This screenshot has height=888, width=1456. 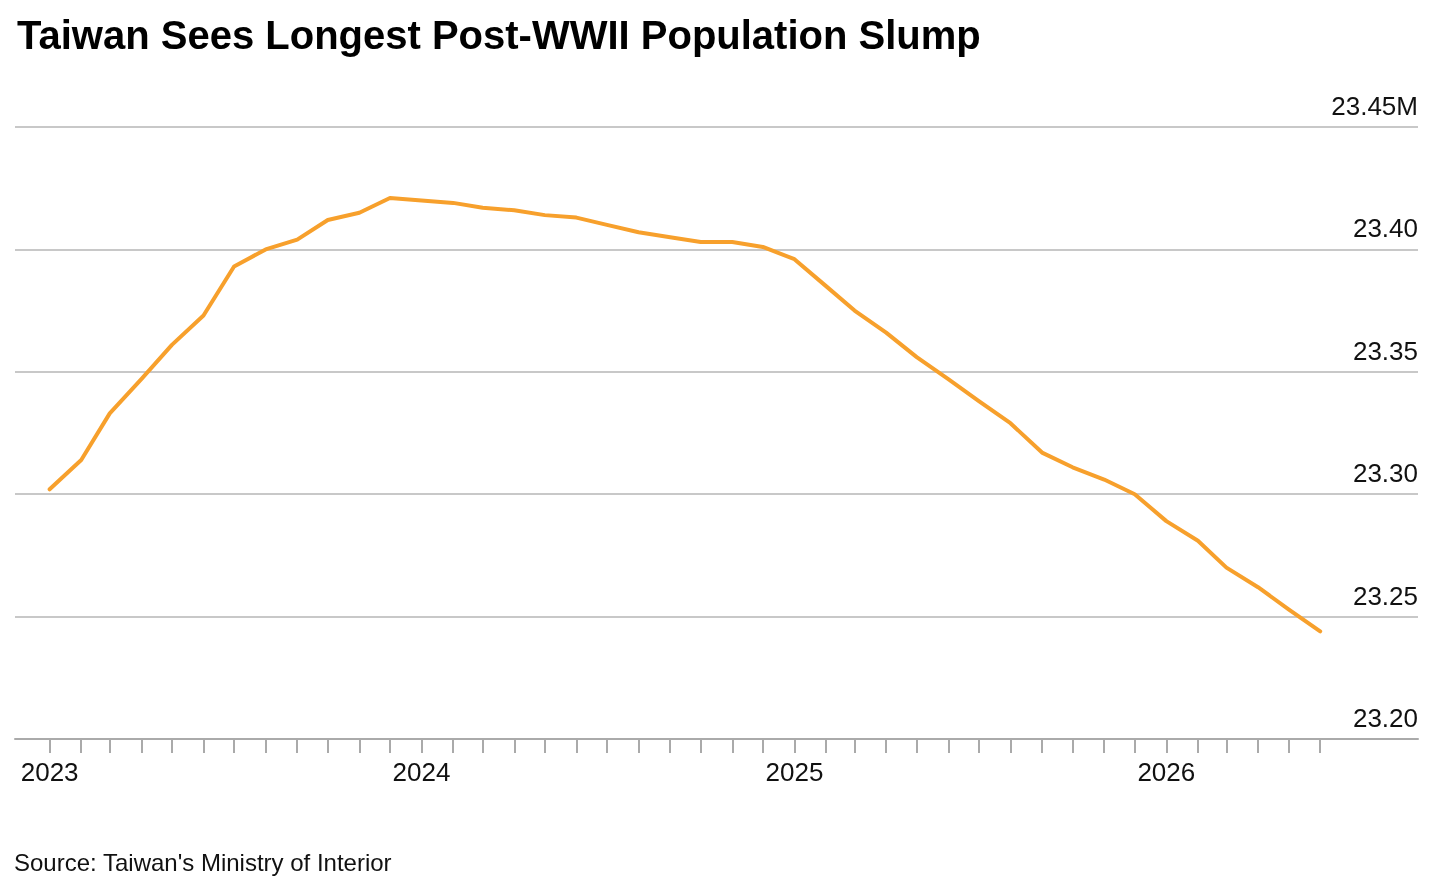 What do you see at coordinates (1166, 772) in the screenshot?
I see `x-tick-label: 2026` at bounding box center [1166, 772].